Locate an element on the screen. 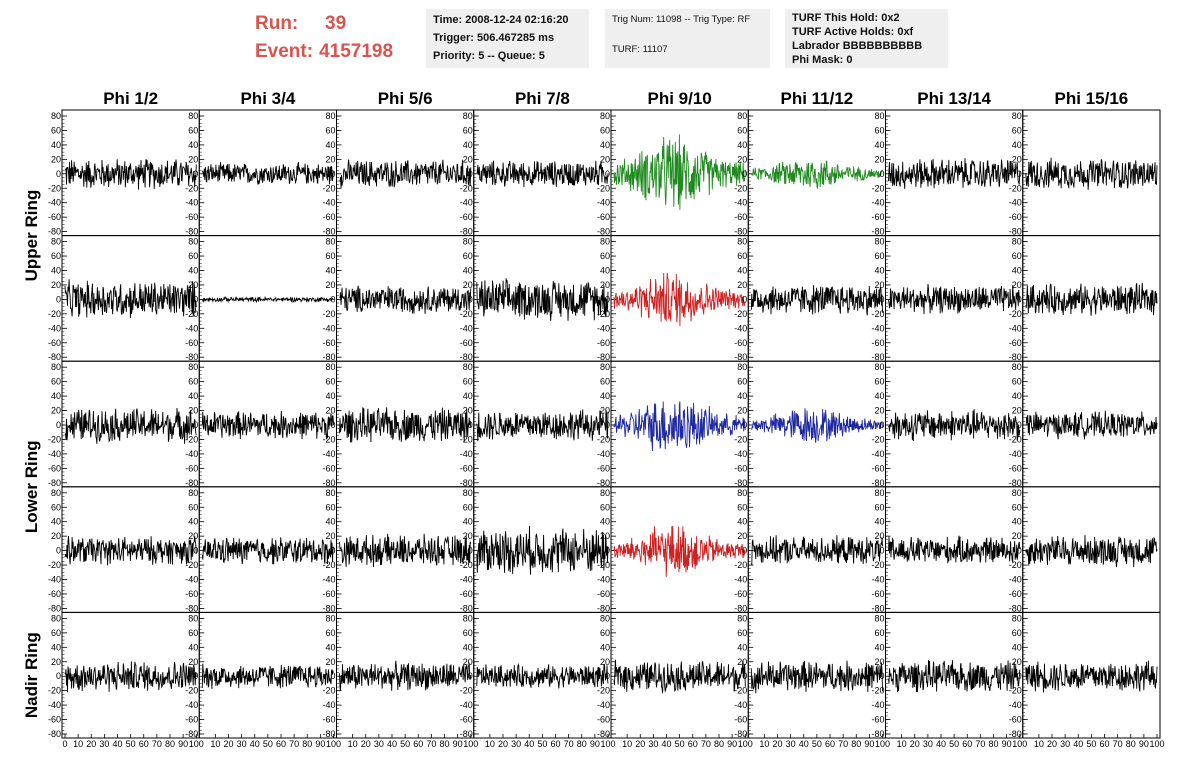 This screenshot has height=772, width=1196. x-tick-label: 10 is located at coordinates (764, 744).